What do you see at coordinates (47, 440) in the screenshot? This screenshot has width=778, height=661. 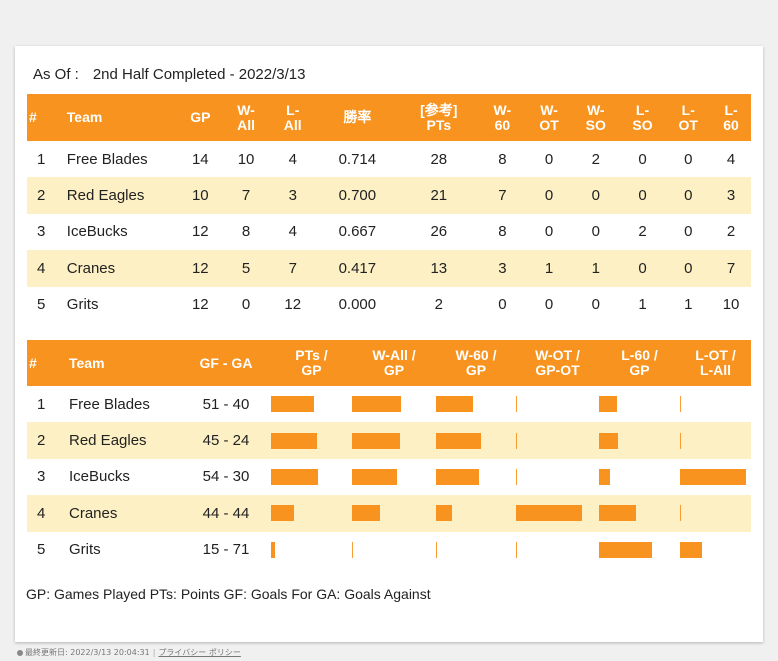 I see `rank-cell: 2` at bounding box center [47, 440].